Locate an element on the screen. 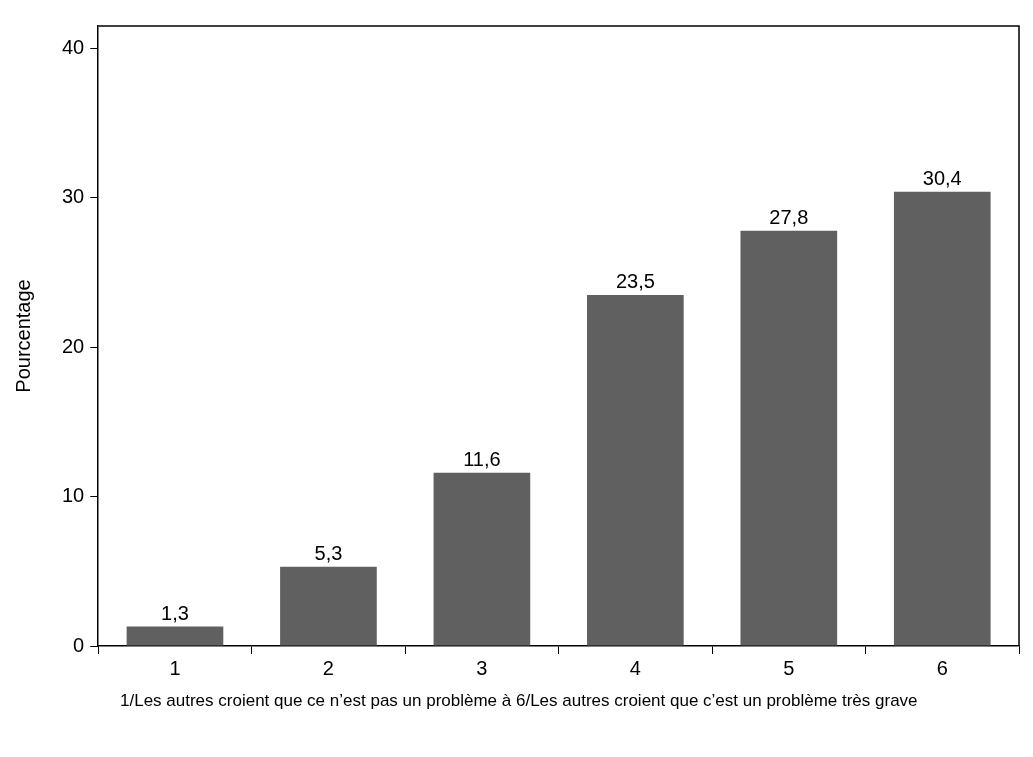  data-label: 5,3 is located at coordinates (328, 553).